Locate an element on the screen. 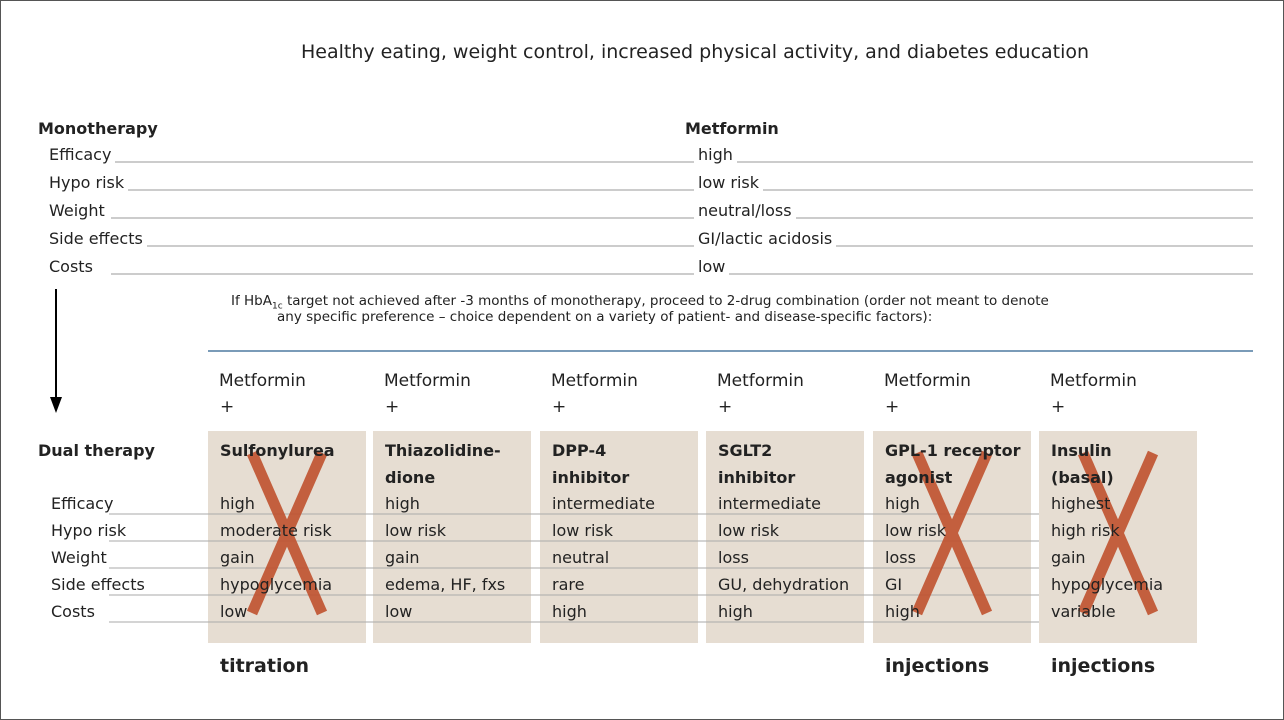  note-text: If HbA is located at coordinates (251, 301).